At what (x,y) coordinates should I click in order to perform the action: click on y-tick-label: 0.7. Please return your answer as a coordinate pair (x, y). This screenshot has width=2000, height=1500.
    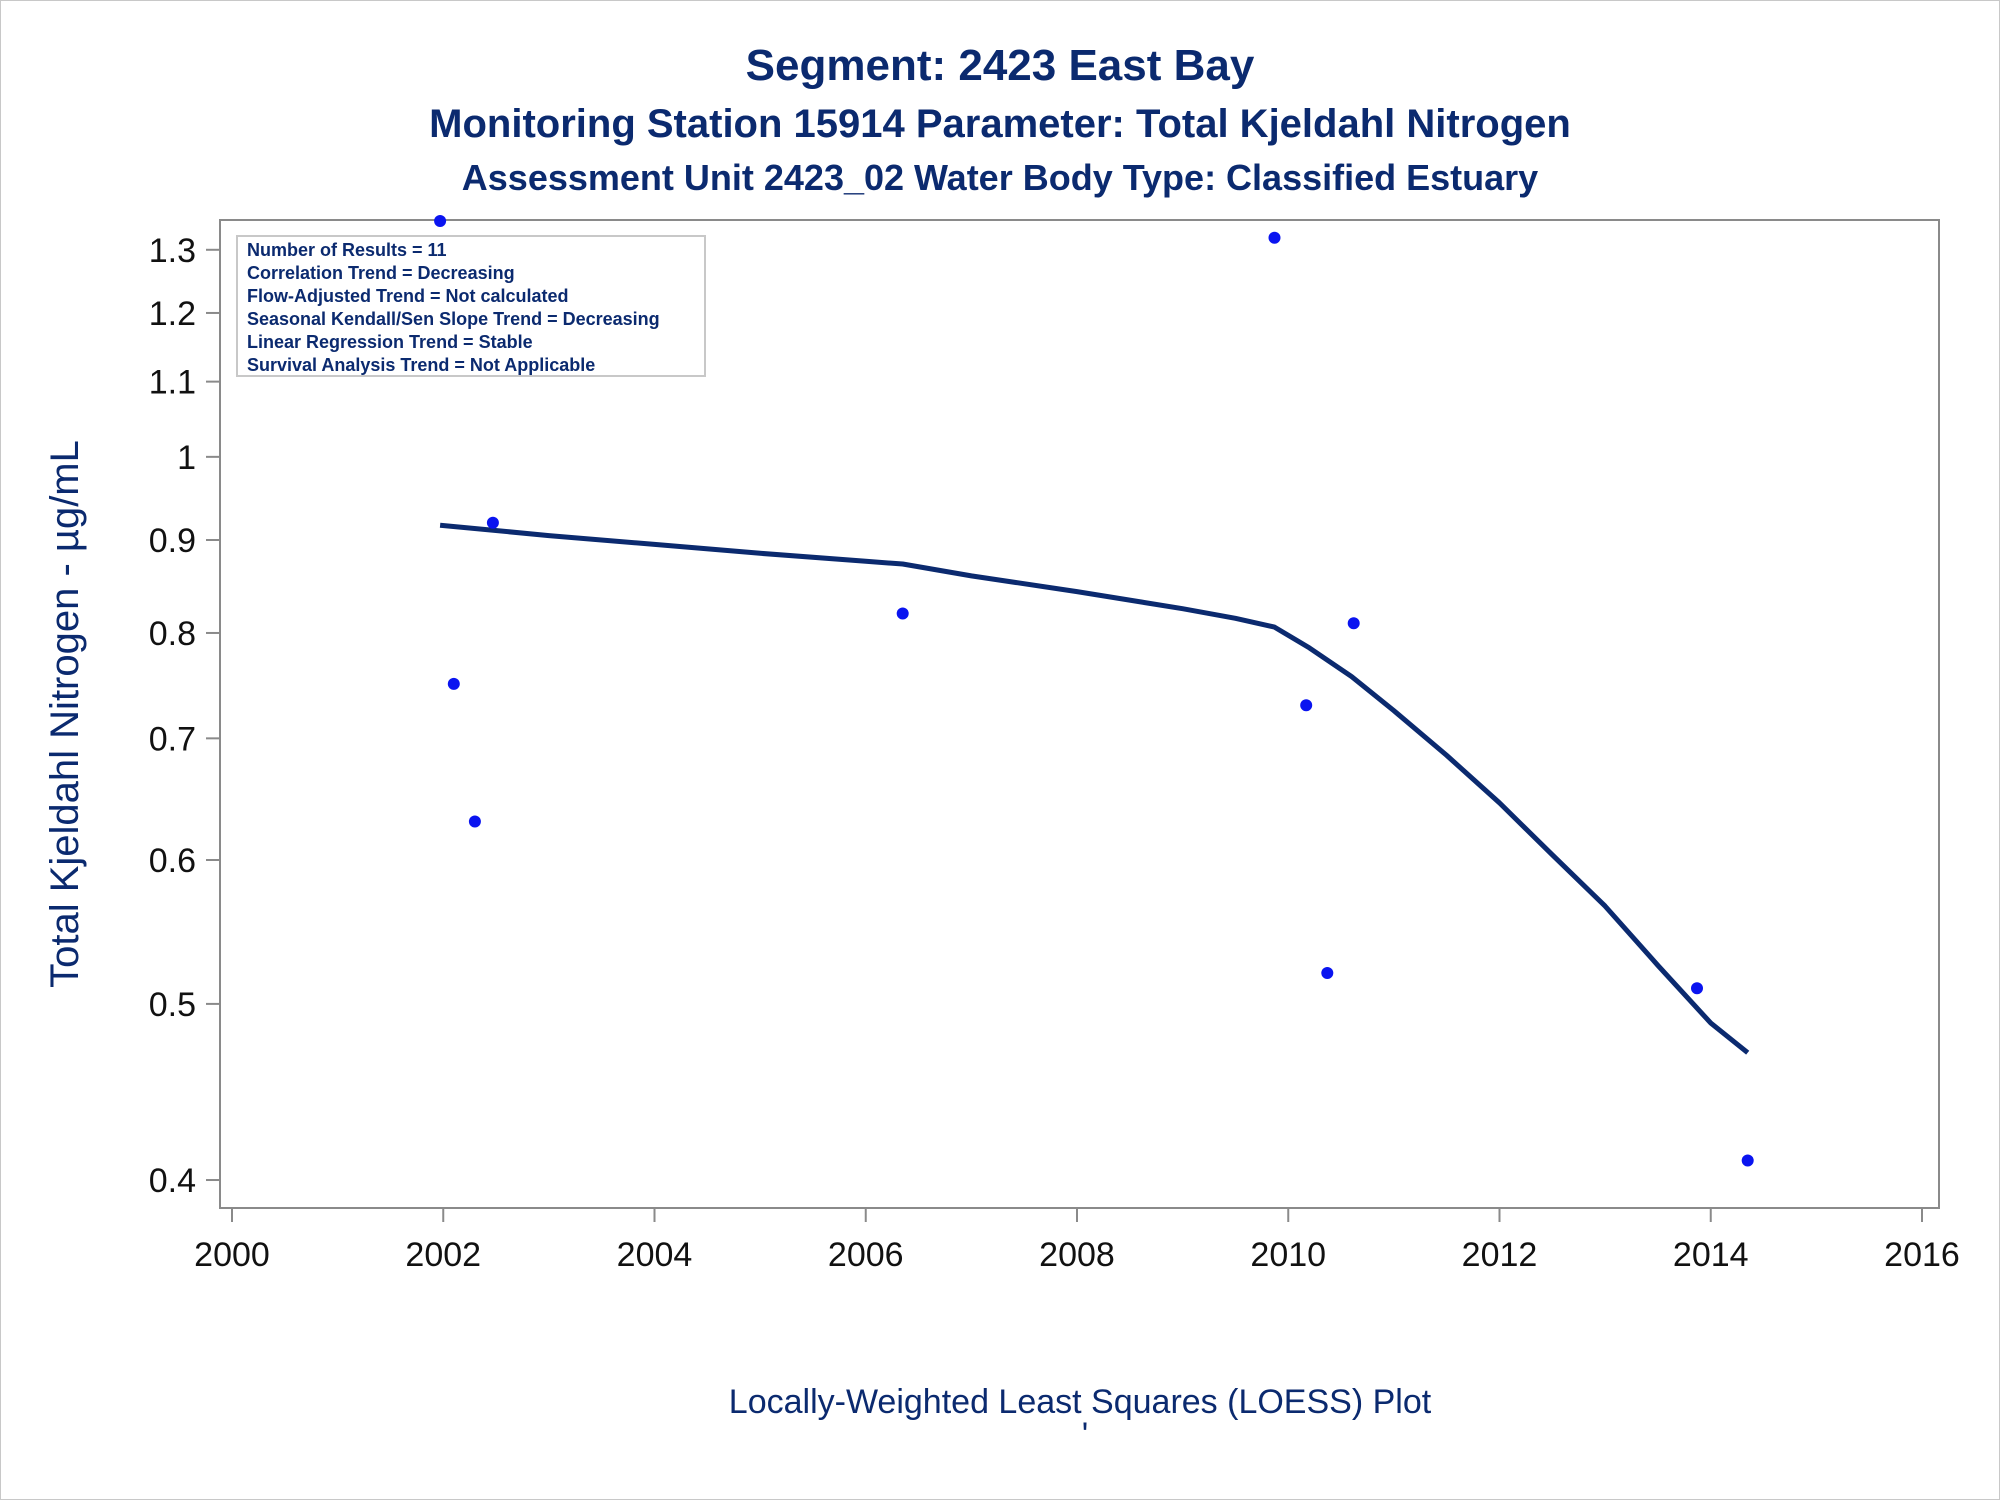
    Looking at the image, I should click on (172, 739).